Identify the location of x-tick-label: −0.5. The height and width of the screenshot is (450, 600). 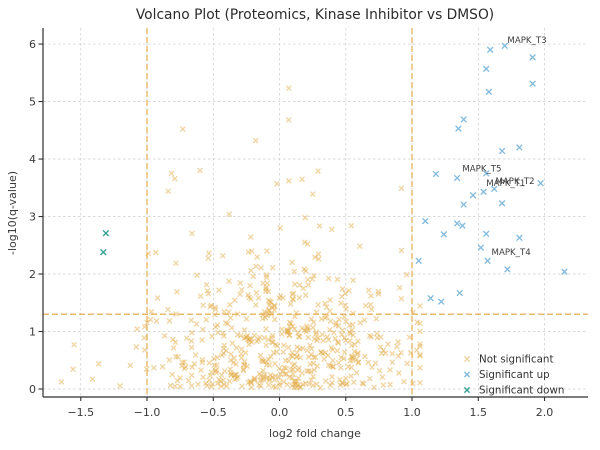
(213, 412).